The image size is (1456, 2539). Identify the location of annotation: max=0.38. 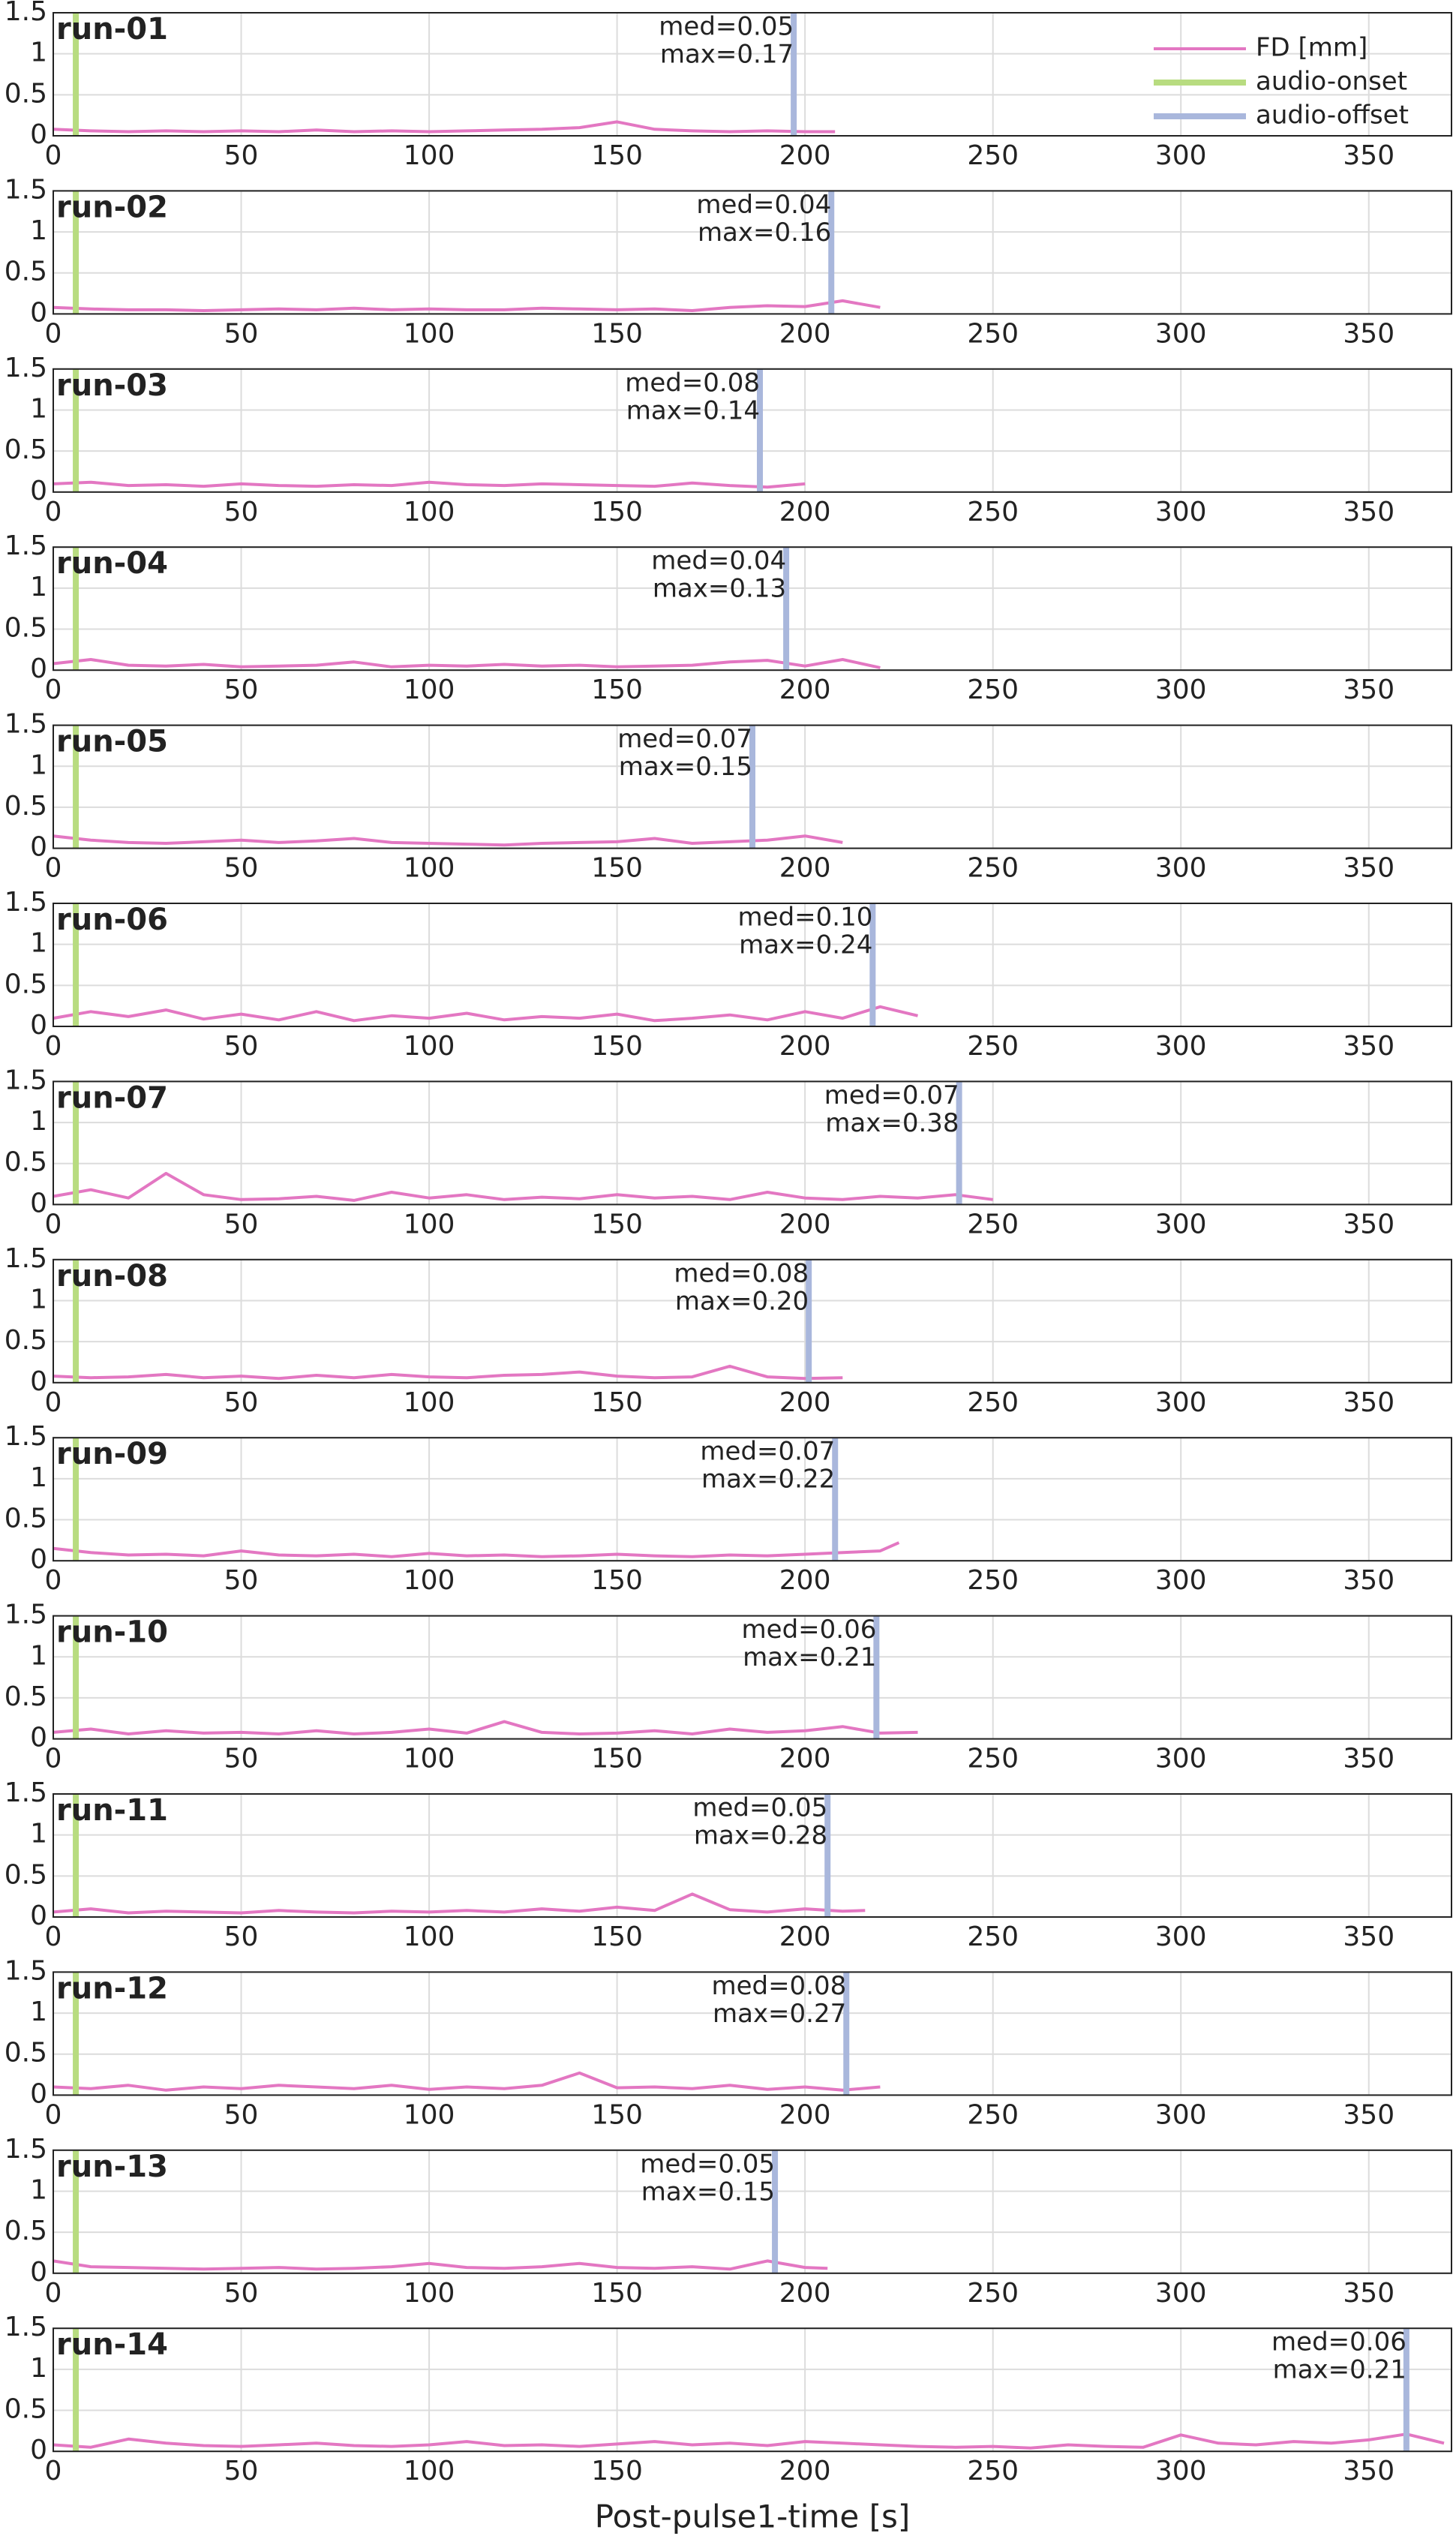
(892, 1123).